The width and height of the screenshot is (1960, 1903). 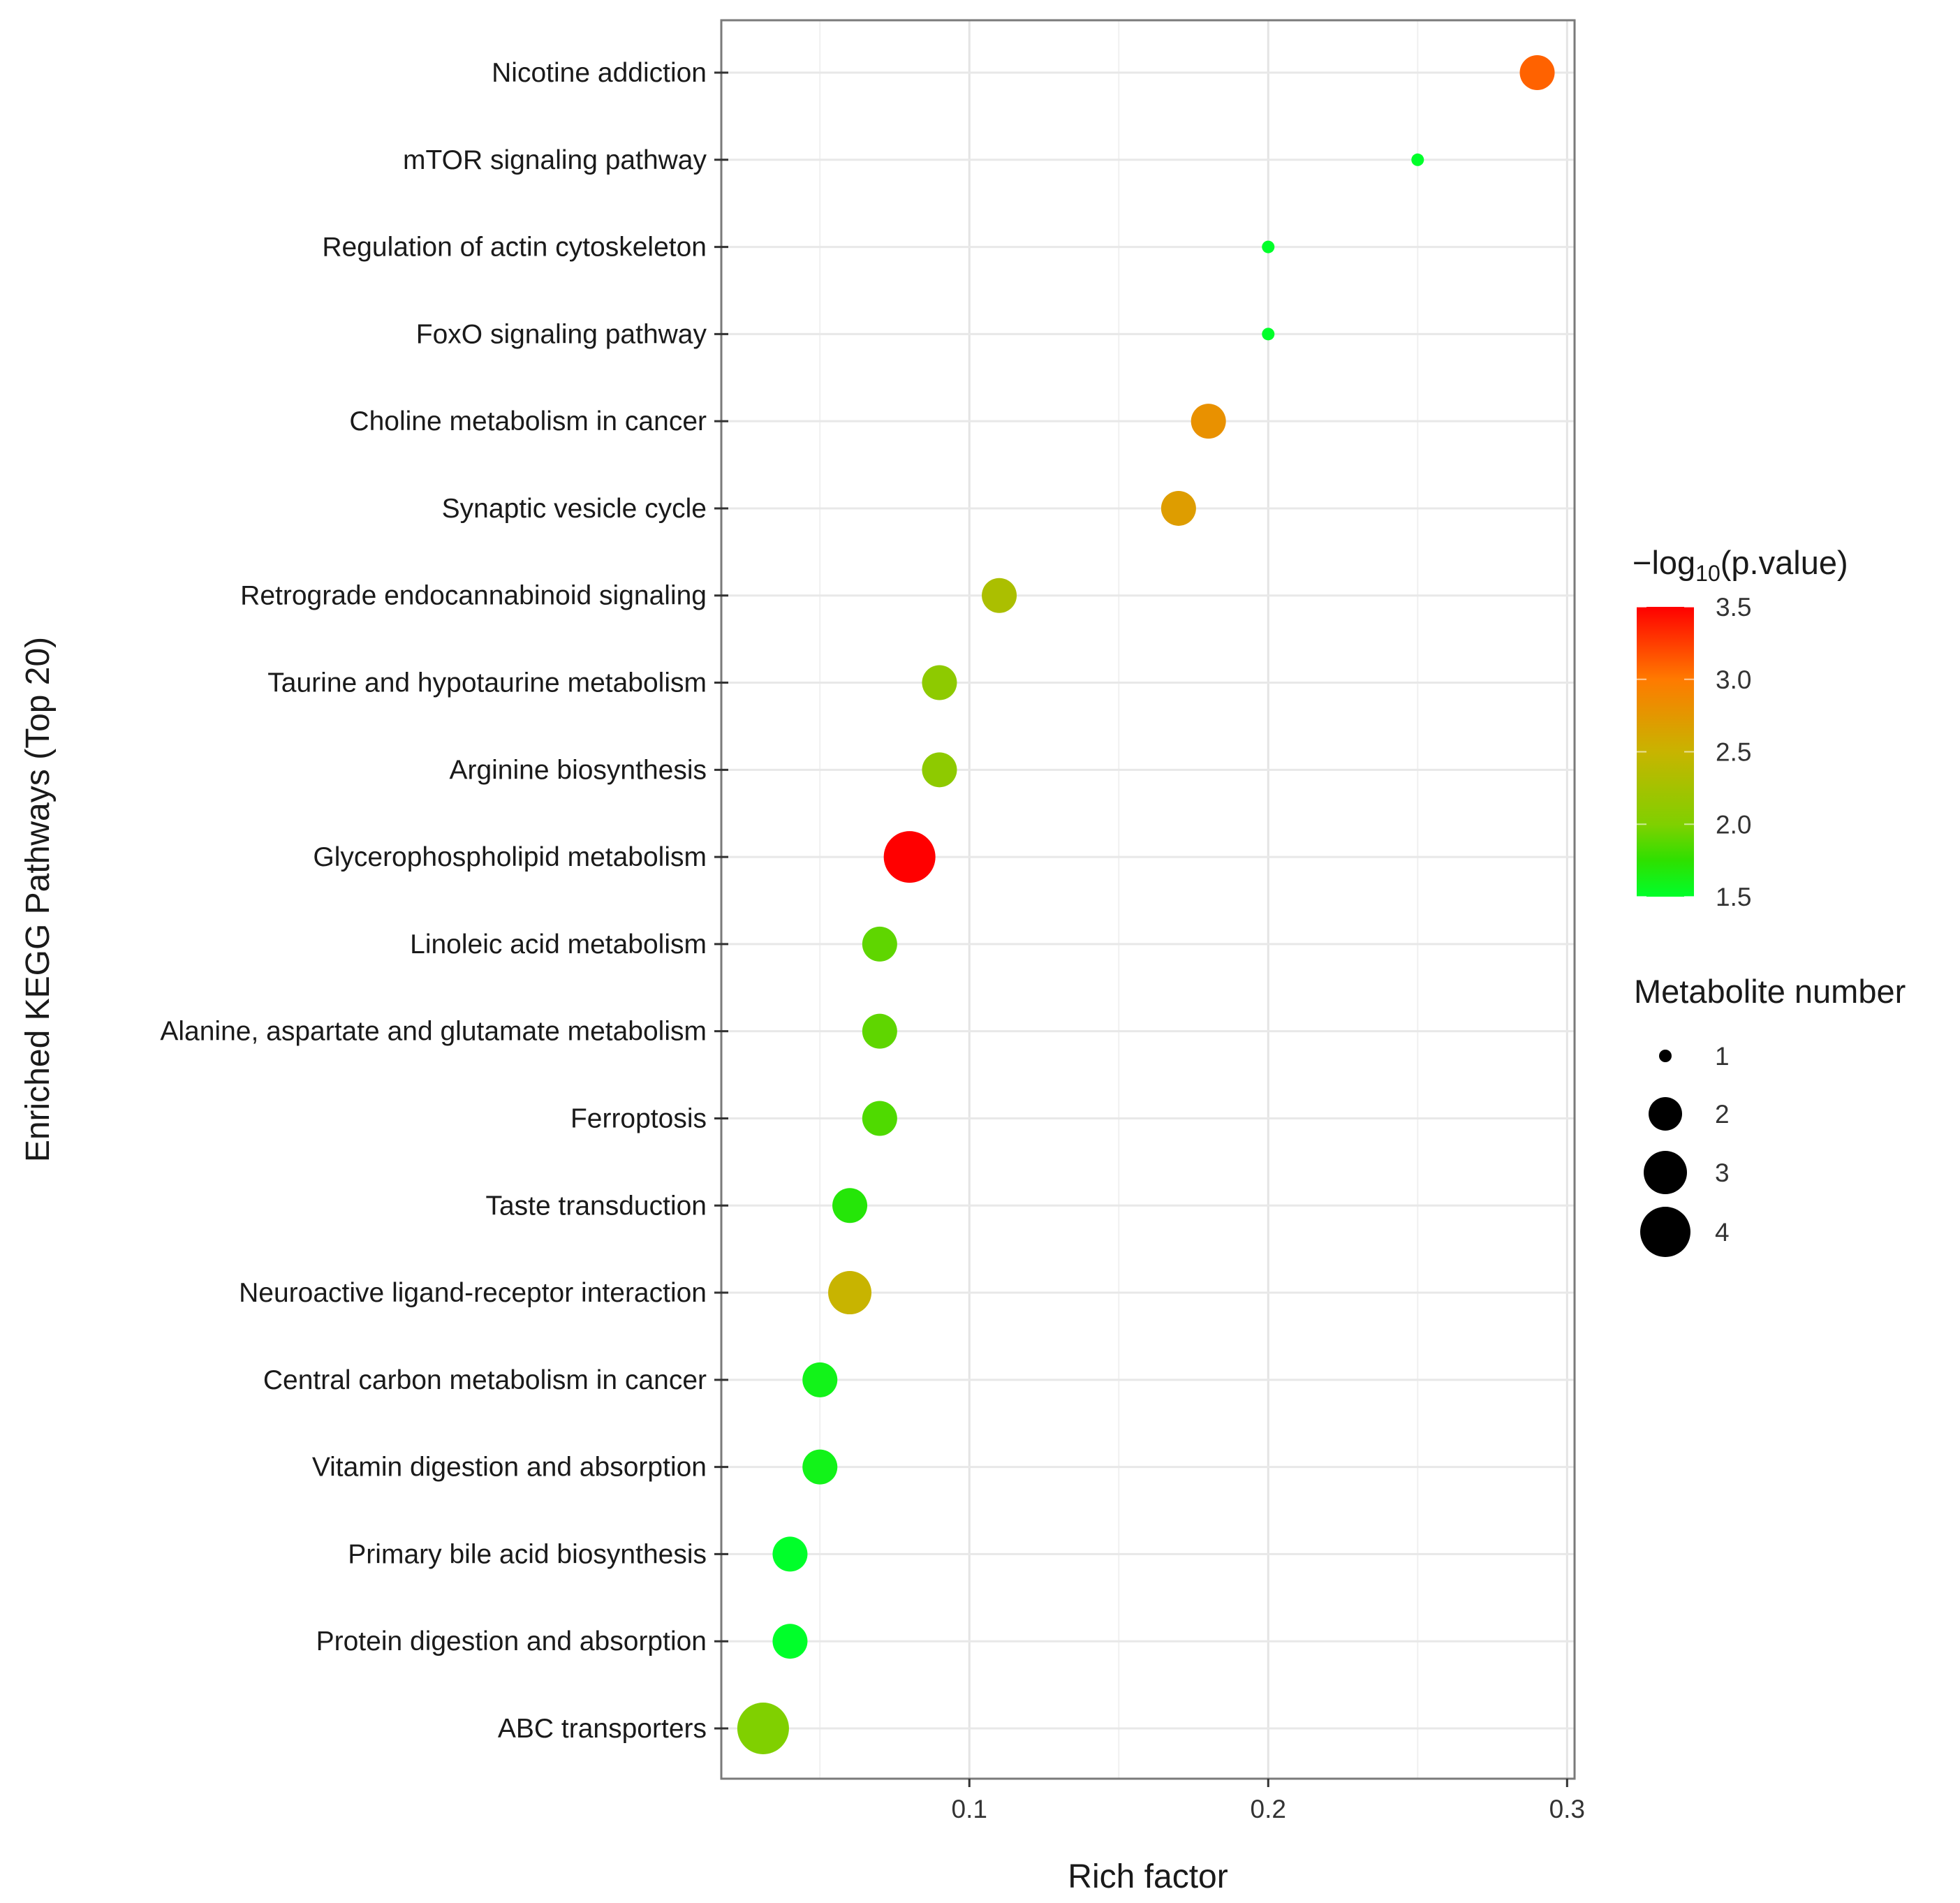 I want to click on color-legend-title-subscript: 10, so click(x=1707, y=573).